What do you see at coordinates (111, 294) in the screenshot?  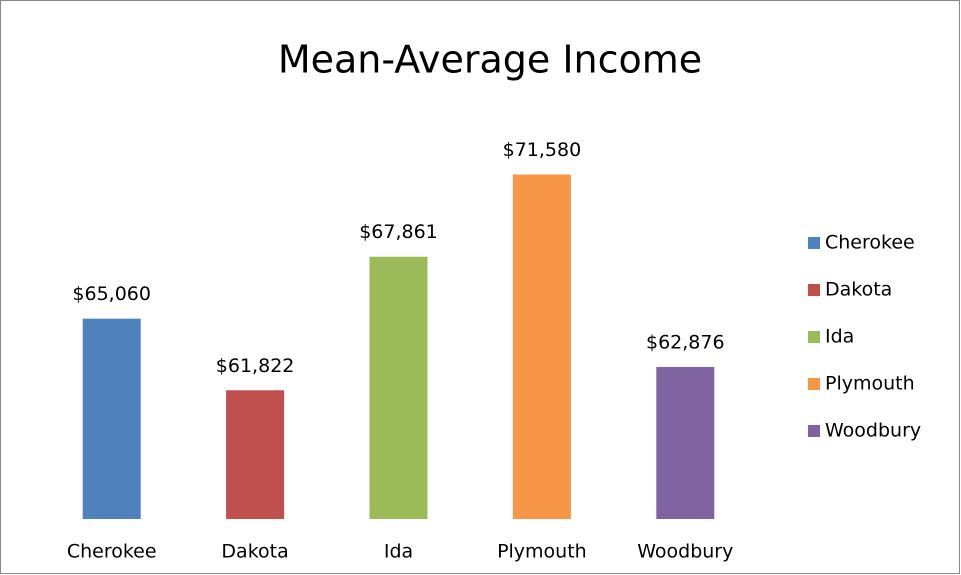 I see `data-label: $65,060` at bounding box center [111, 294].